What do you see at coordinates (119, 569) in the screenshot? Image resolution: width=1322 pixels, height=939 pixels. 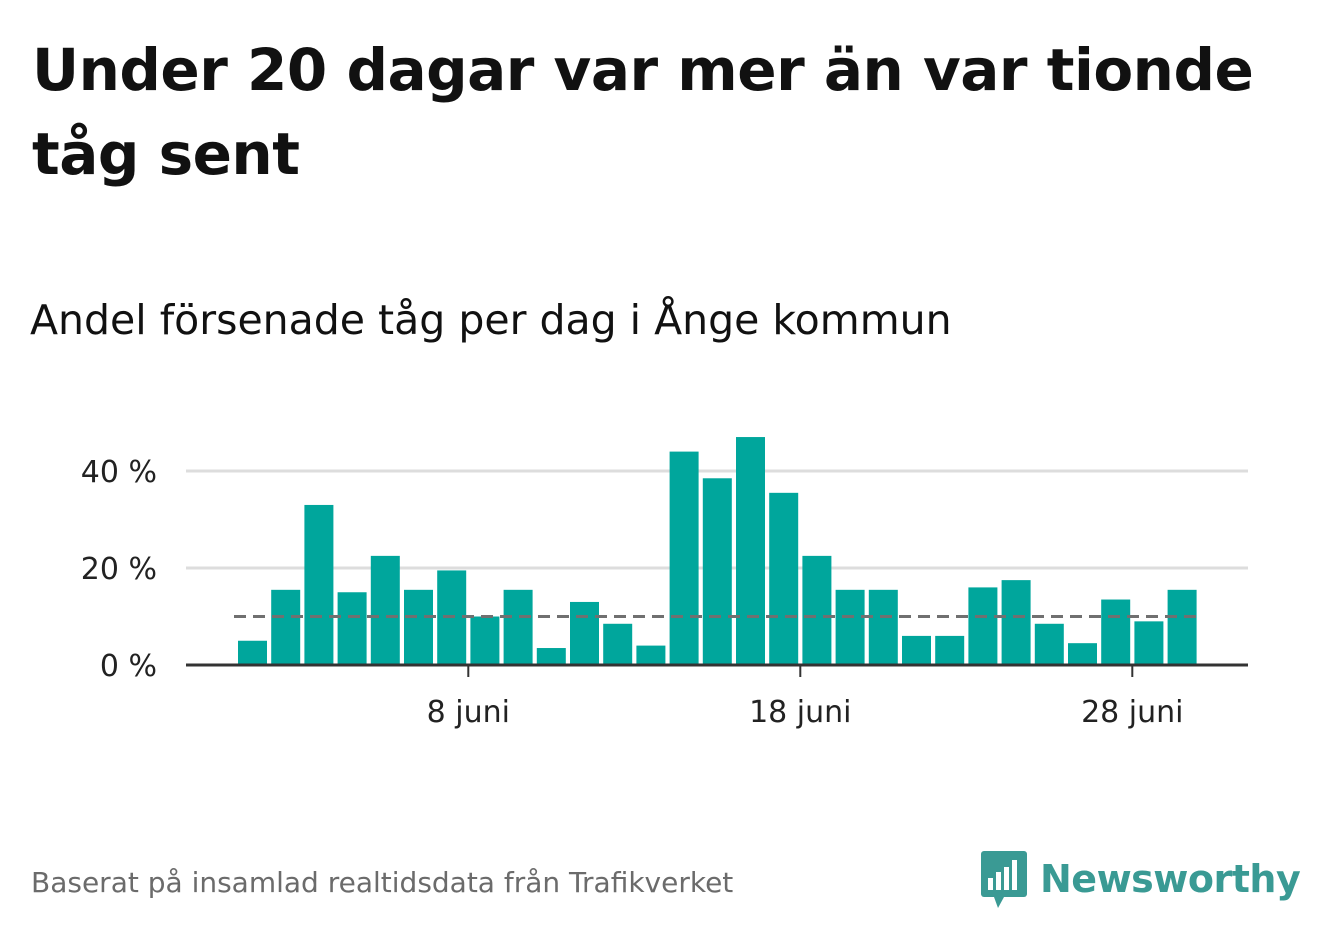 I see `y-tick-label: 20 %` at bounding box center [119, 569].